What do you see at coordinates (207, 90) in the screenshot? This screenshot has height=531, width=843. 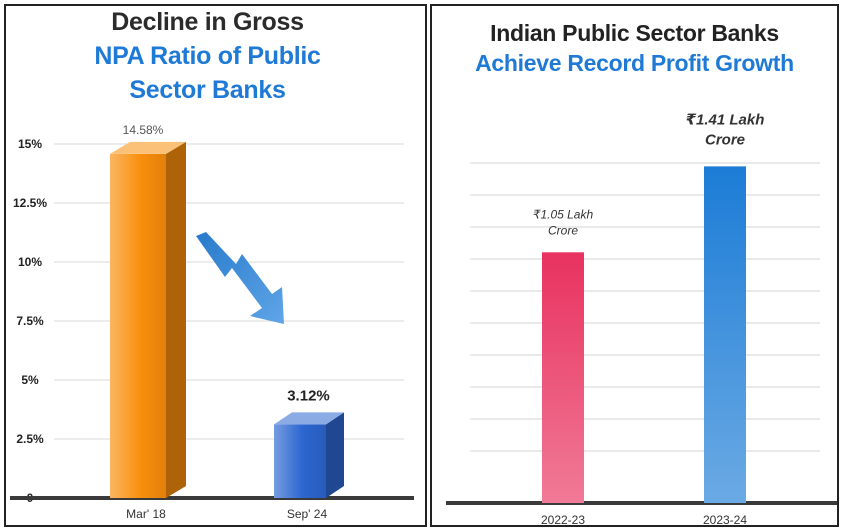 I see `chart-title-line-3: Sector Banks` at bounding box center [207, 90].